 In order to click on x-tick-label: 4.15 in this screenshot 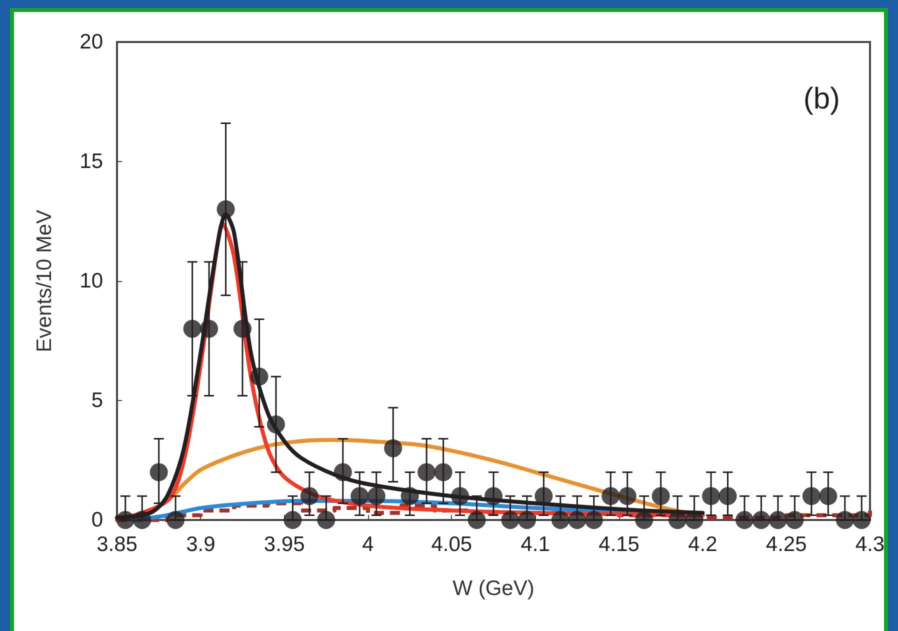, I will do `click(619, 544)`.